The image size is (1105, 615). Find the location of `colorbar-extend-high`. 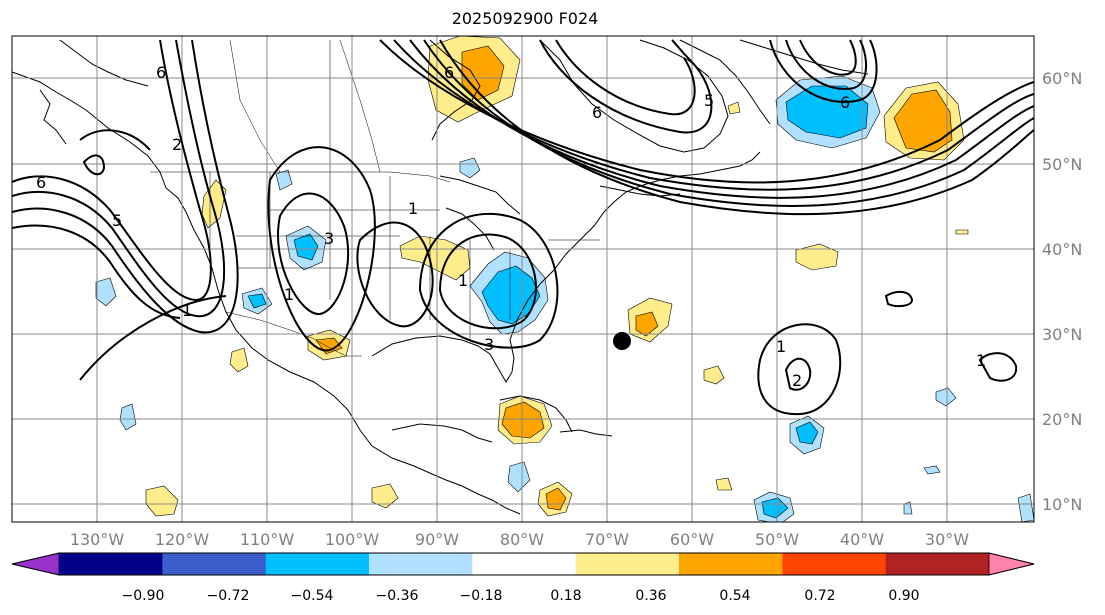

colorbar-extend-high is located at coordinates (1011, 564).